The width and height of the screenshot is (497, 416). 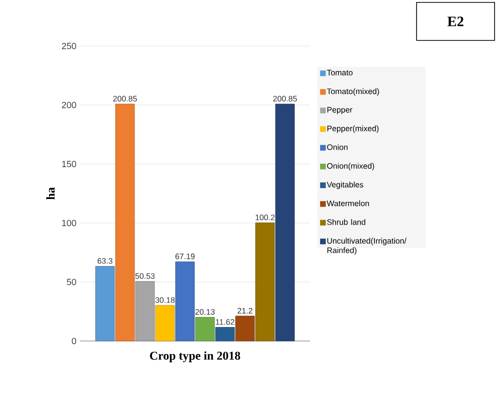 I want to click on y-tick-label: 200, so click(x=69, y=105).